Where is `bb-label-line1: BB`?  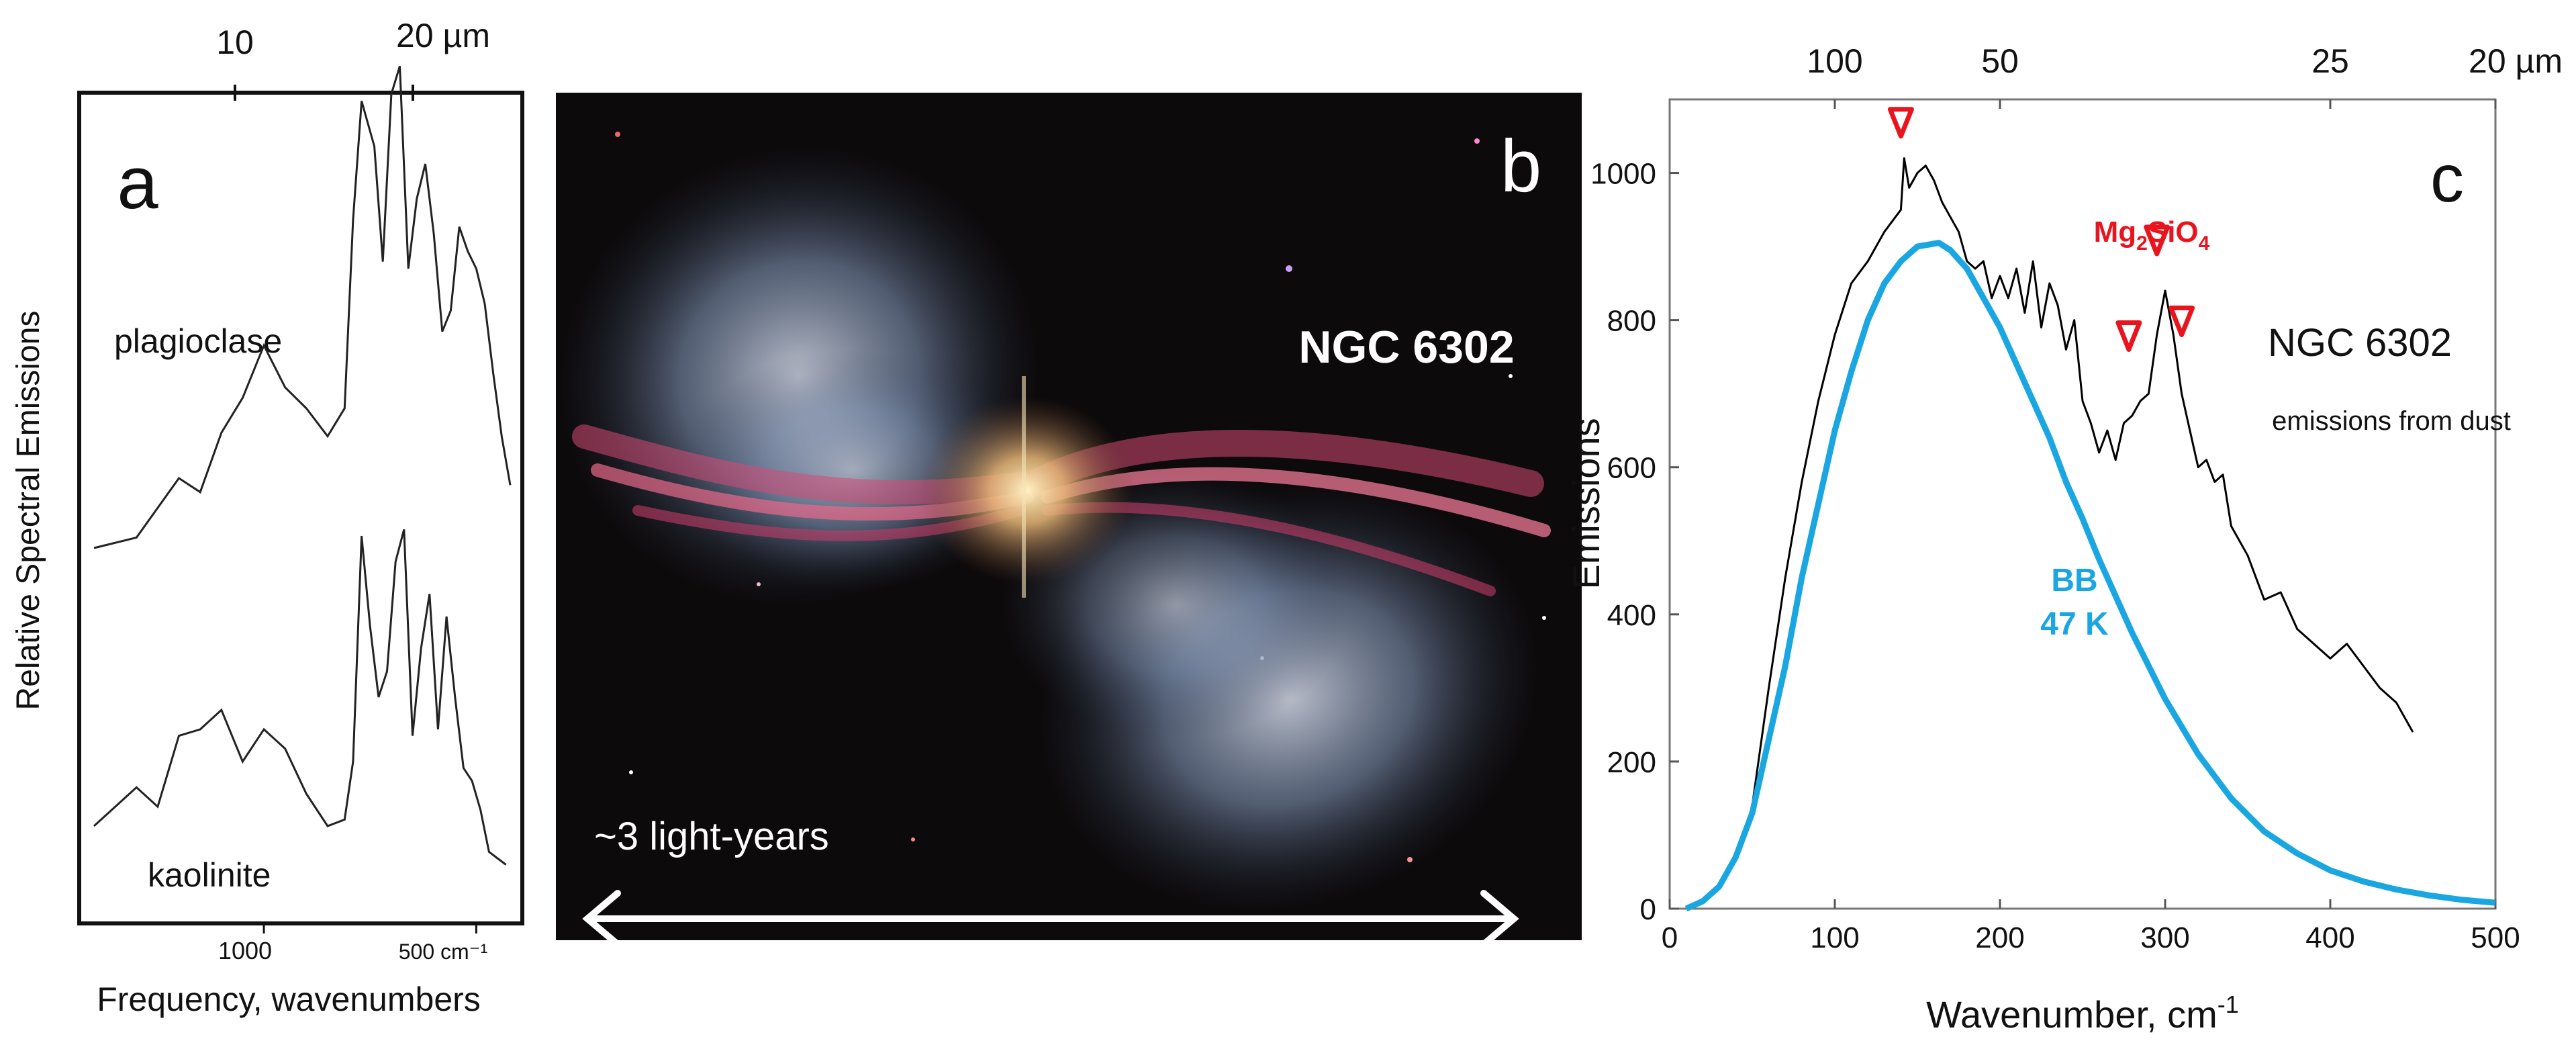 bb-label-line1: BB is located at coordinates (2074, 580).